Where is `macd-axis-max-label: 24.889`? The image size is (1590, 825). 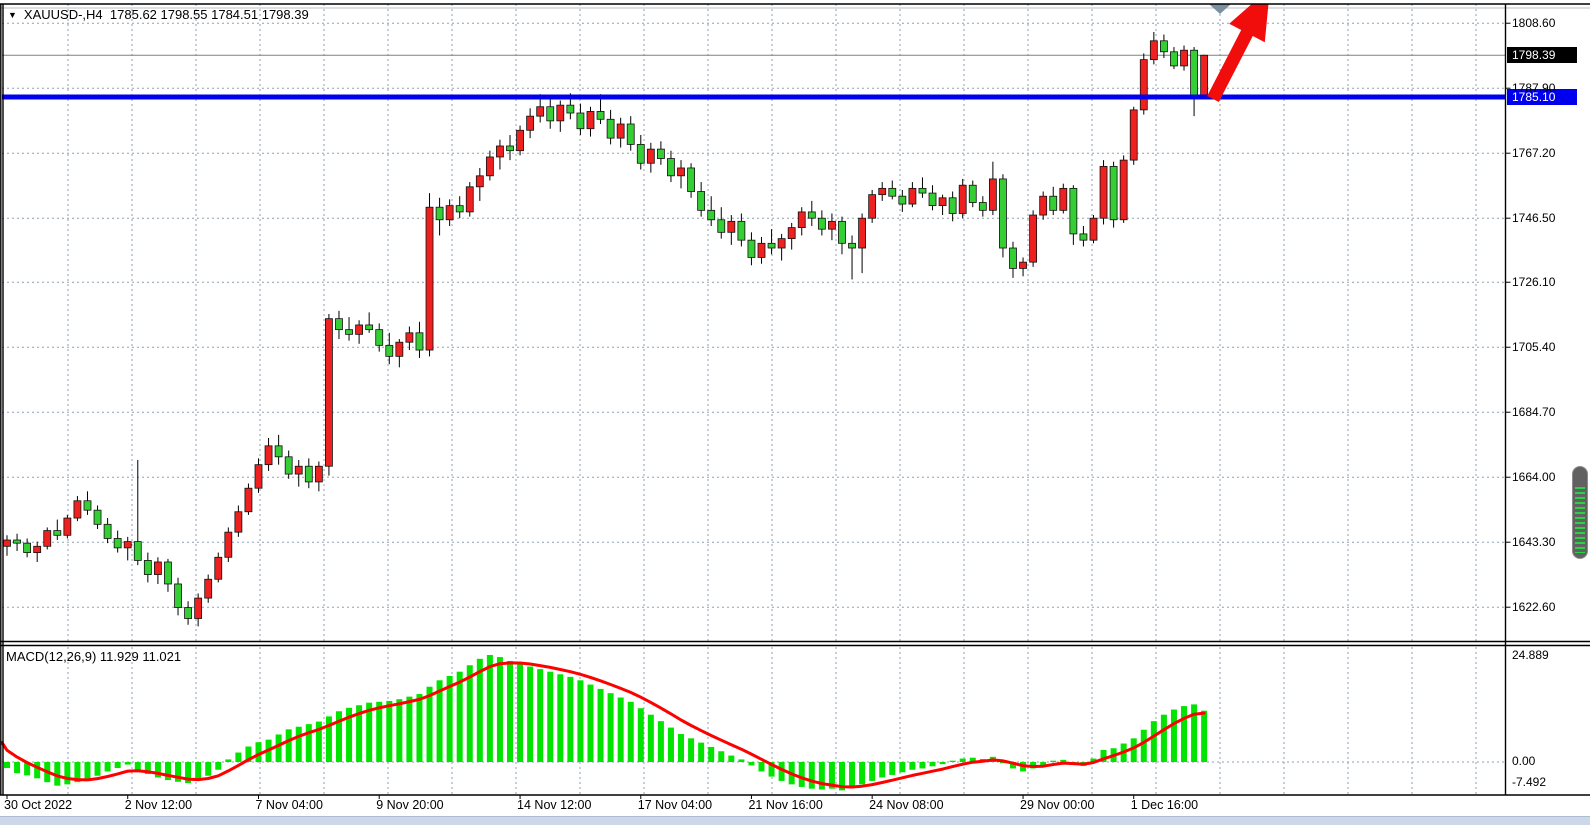
macd-axis-max-label: 24.889 is located at coordinates (1530, 655).